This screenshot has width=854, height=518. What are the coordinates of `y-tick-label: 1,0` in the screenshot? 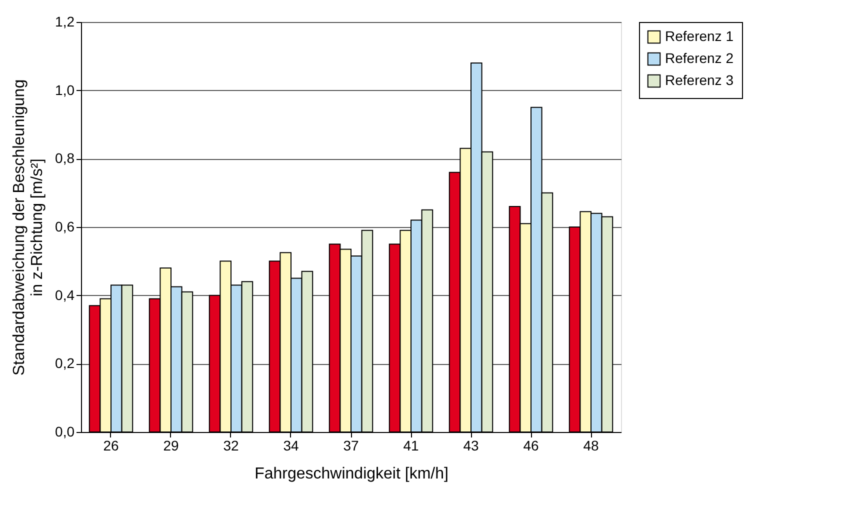 It's located at (65, 90).